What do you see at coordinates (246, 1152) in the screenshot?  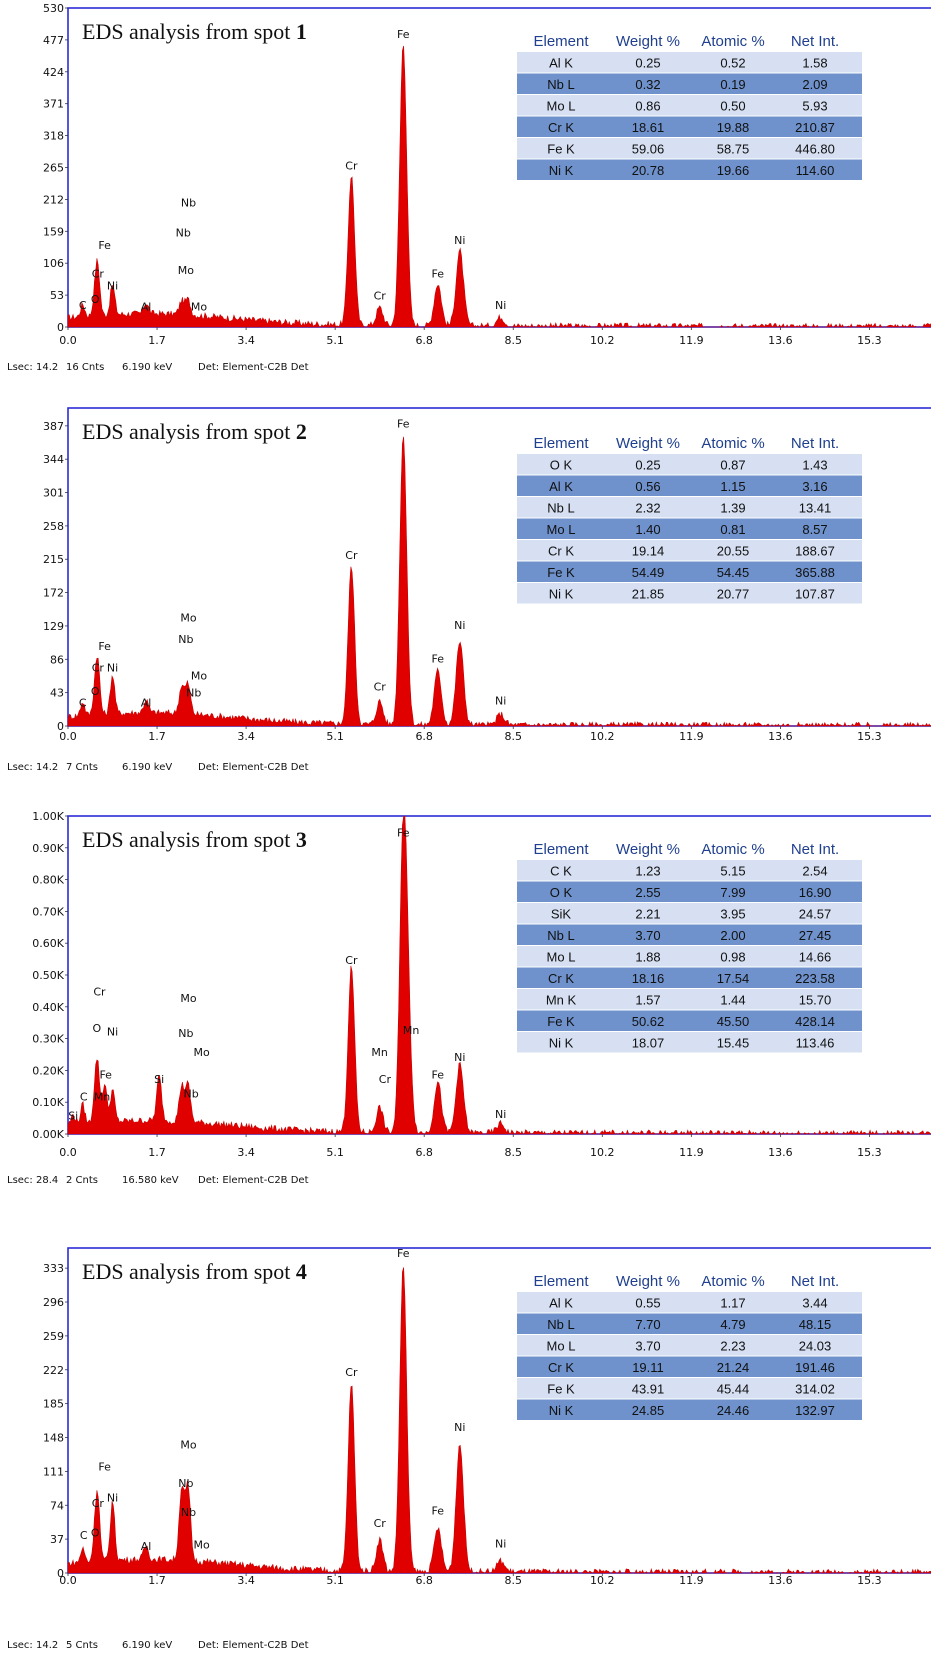 I see `x-tick-label: 3.4` at bounding box center [246, 1152].